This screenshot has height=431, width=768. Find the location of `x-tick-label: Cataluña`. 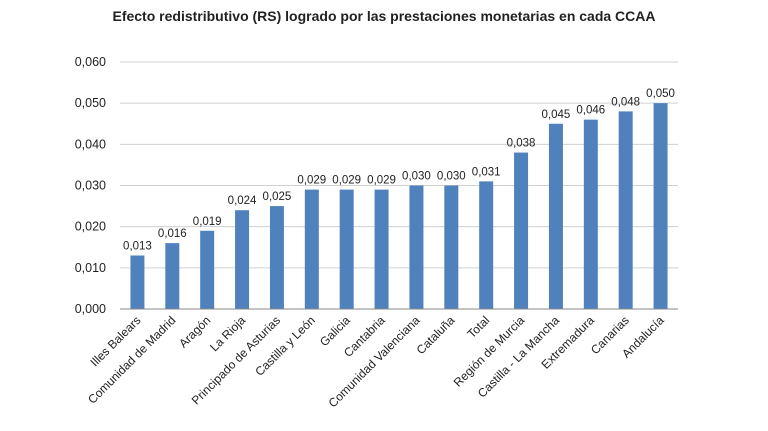

x-tick-label: Cataluña is located at coordinates (436, 335).